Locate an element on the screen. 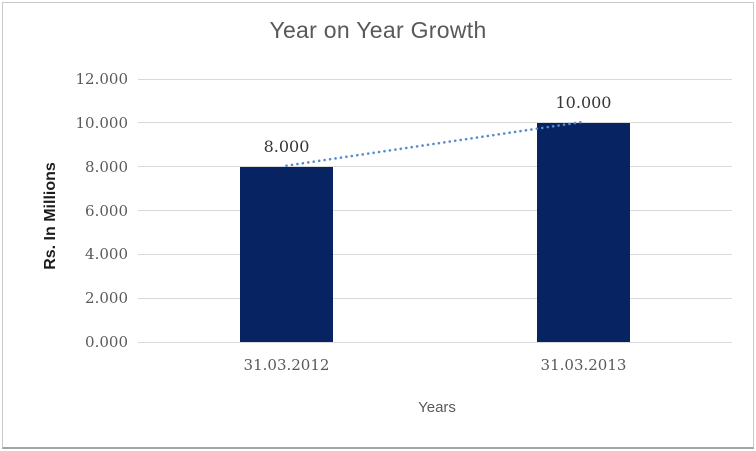 Image resolution: width=756 pixels, height=451 pixels. x-axis-category-label: 31.03.2012 is located at coordinates (286, 365).